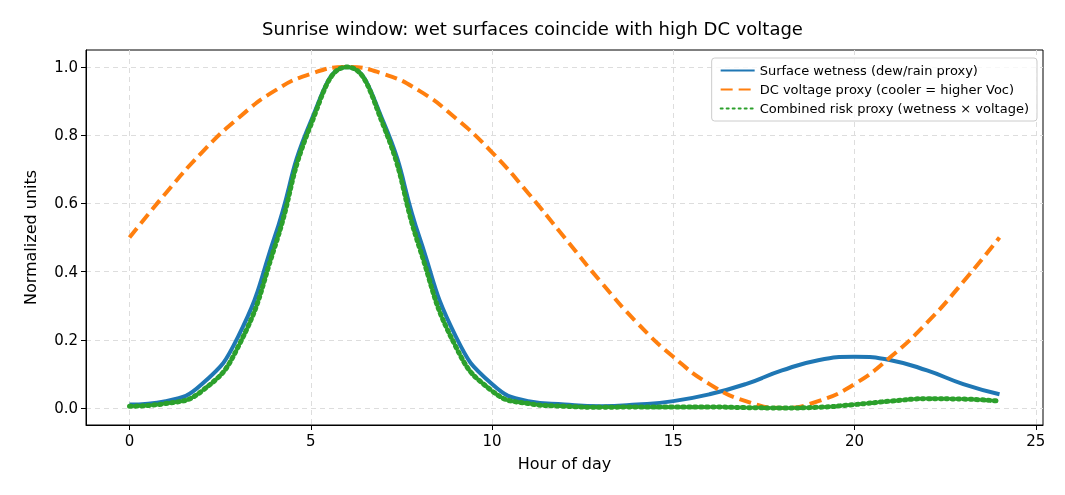 This screenshot has height=495, width=1065. Describe the element at coordinates (66, 67) in the screenshot. I see `y-tick-label: 1.0` at that location.